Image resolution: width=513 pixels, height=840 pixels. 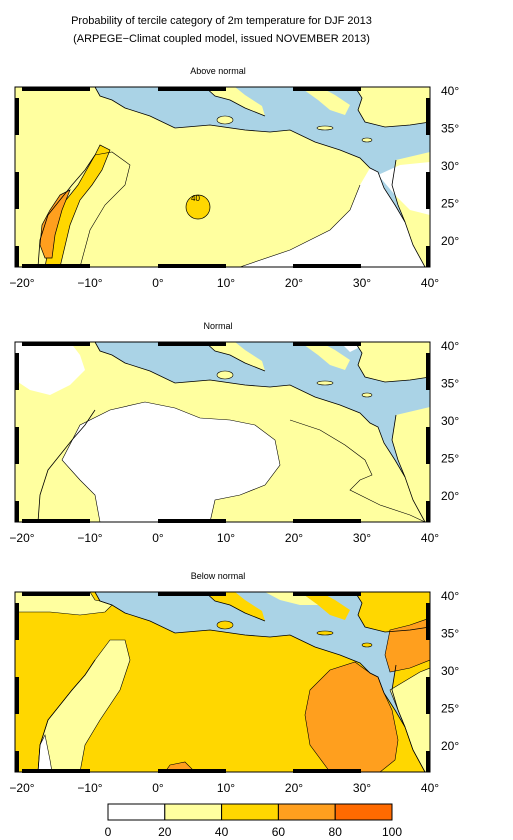 I want to click on legend-label: 60, so click(x=279, y=832).